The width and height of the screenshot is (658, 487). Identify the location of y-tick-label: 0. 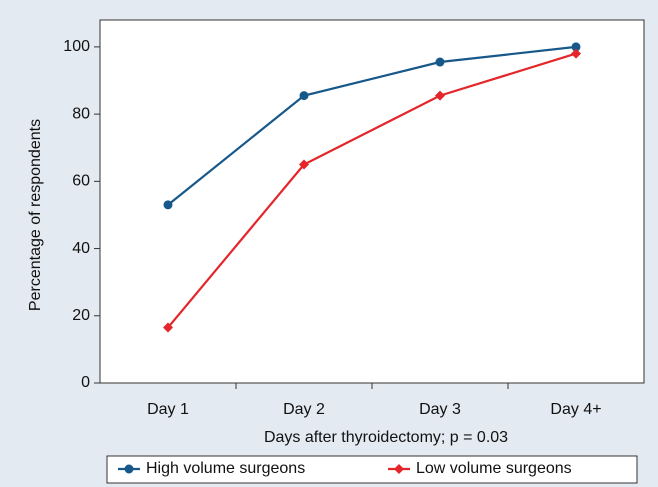
(85, 382).